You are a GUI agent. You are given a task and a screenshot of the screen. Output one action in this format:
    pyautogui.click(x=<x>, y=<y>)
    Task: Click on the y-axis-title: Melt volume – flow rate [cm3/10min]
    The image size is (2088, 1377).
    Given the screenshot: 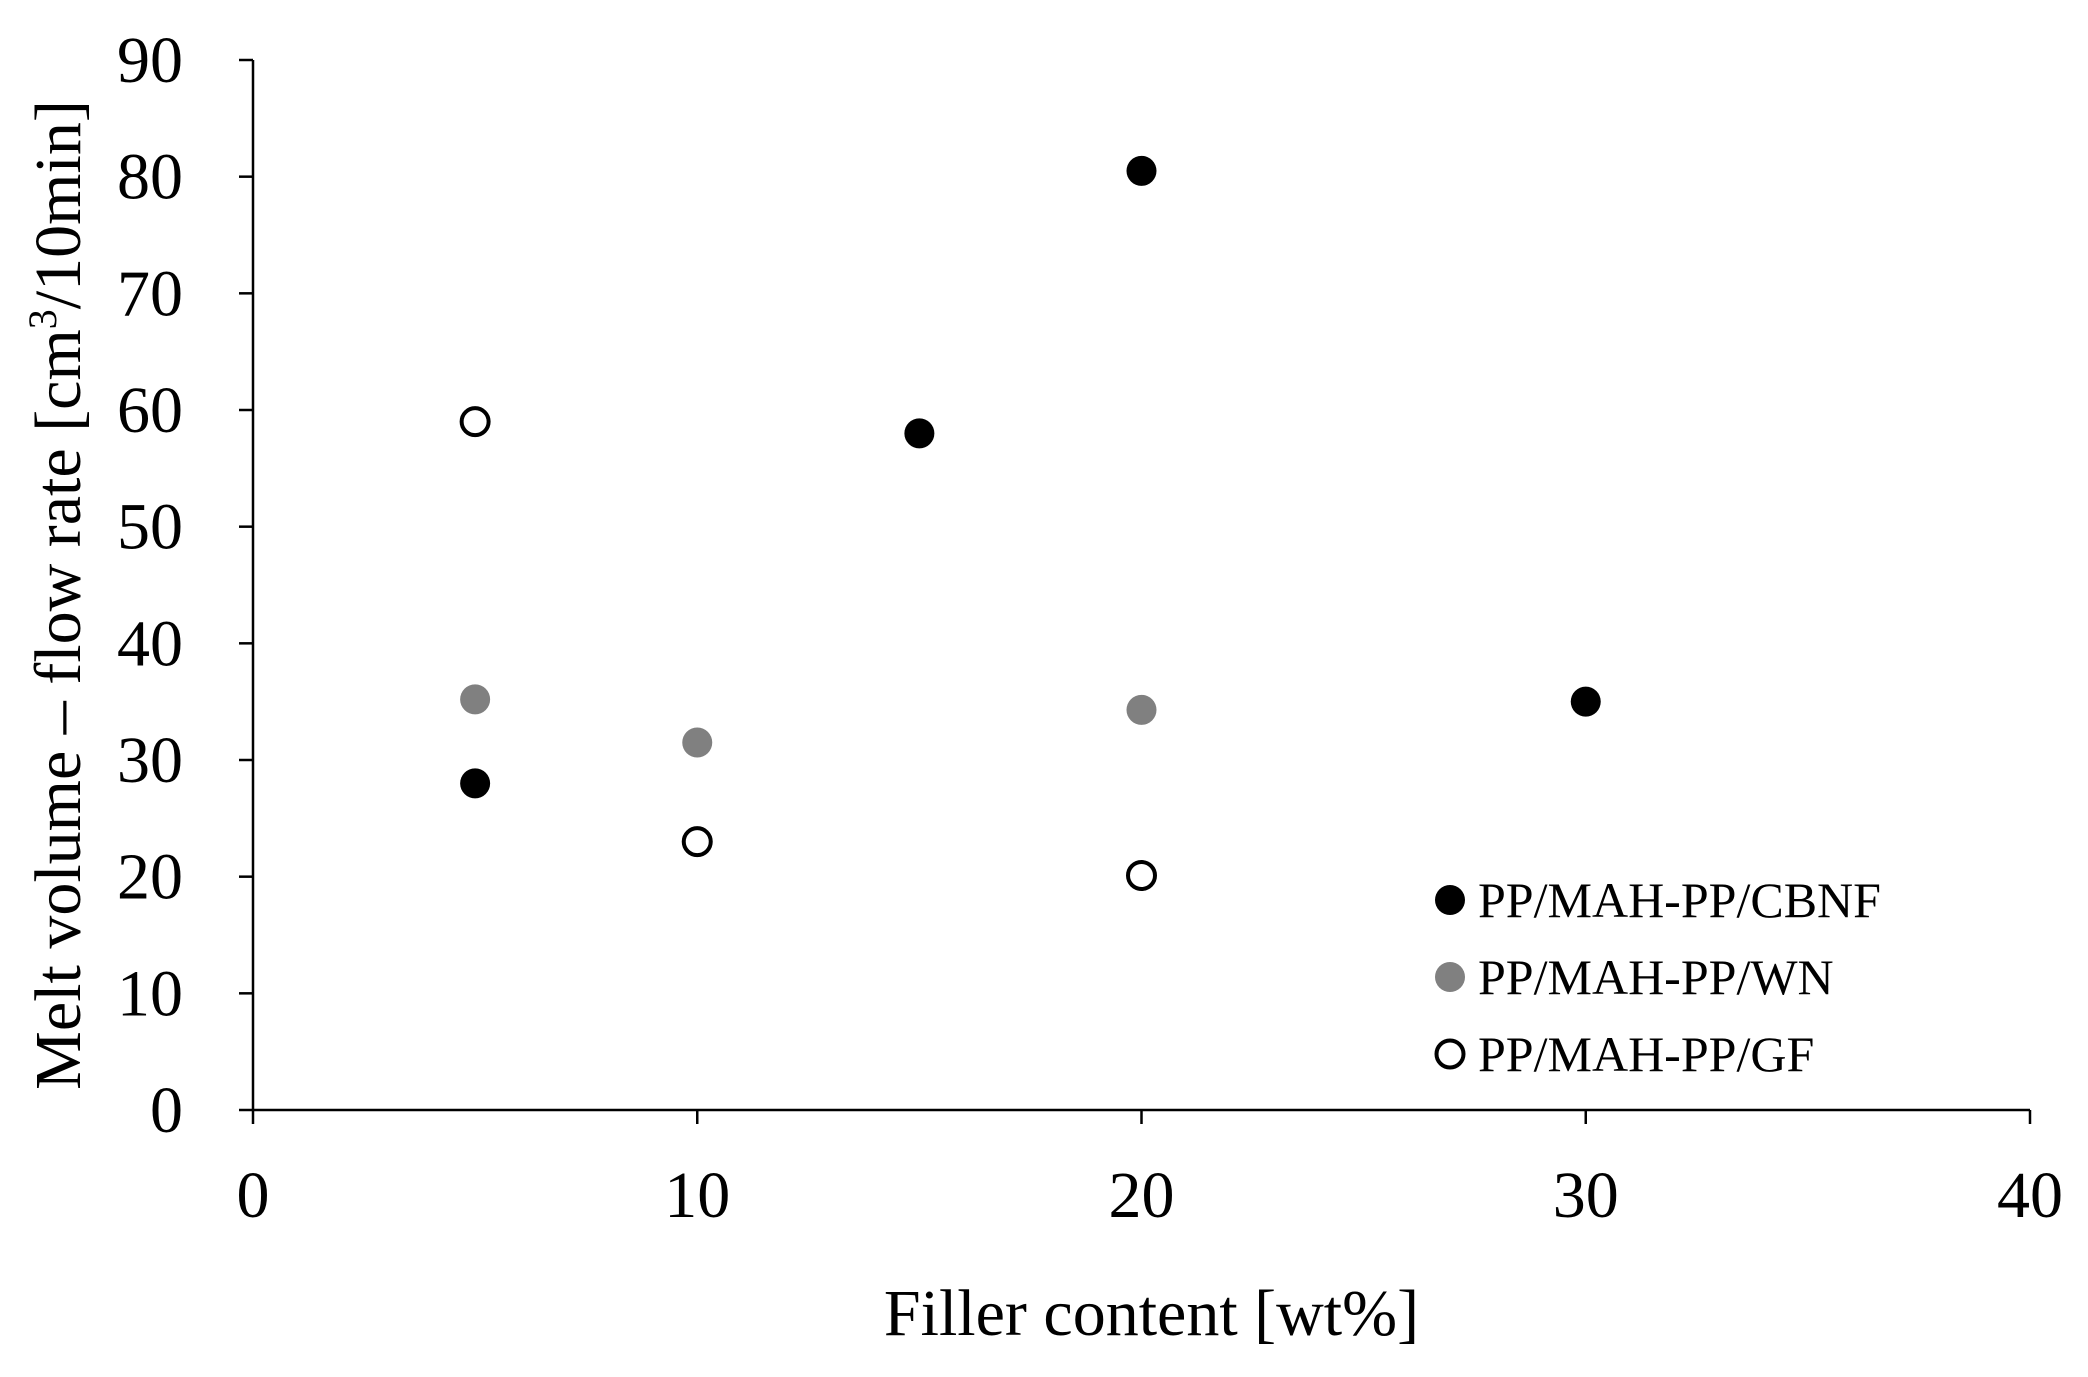 What is the action you would take?
    pyautogui.click(x=57, y=595)
    